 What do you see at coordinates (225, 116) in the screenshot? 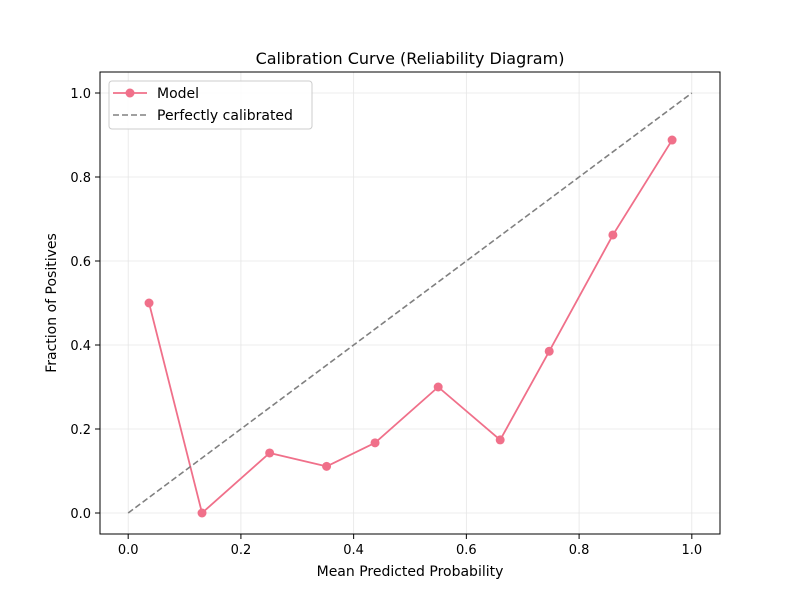
I see `legend-label: Perfectly calibrated` at bounding box center [225, 116].